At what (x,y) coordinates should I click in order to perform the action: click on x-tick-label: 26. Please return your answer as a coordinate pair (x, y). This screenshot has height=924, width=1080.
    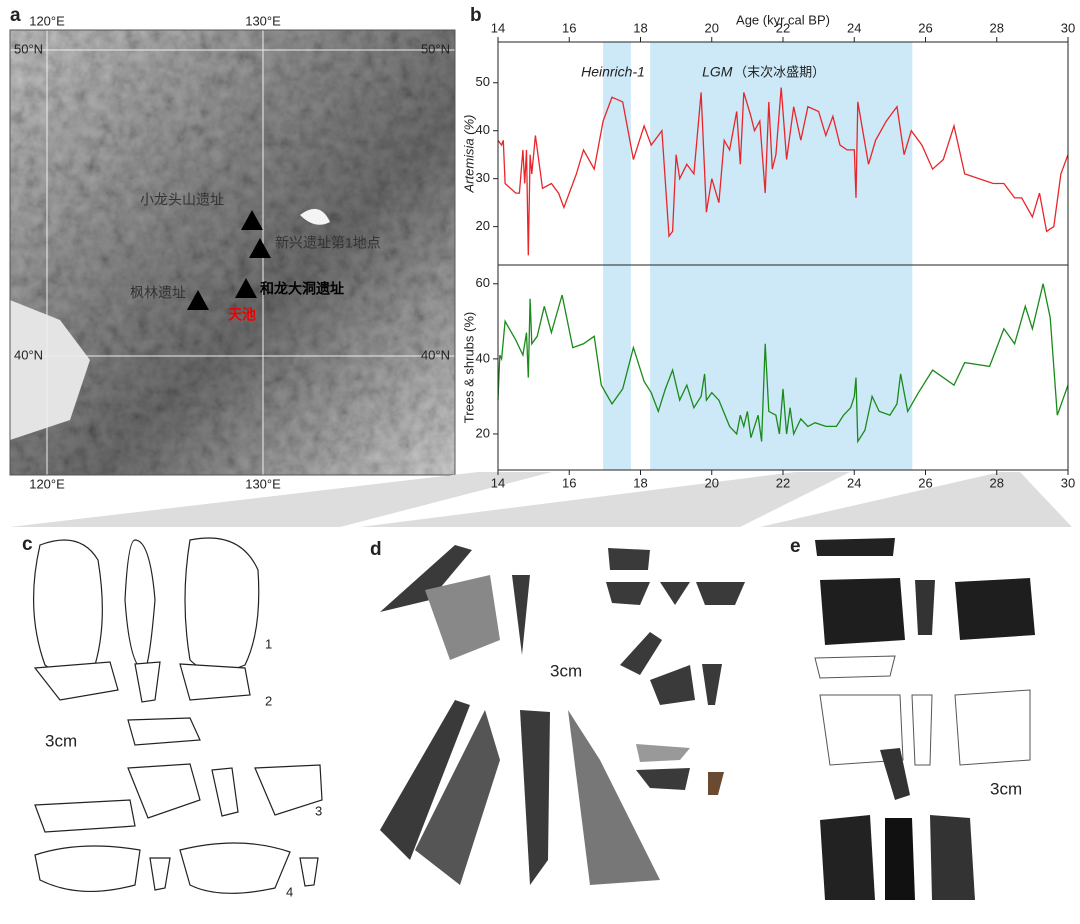
    Looking at the image, I should click on (925, 27).